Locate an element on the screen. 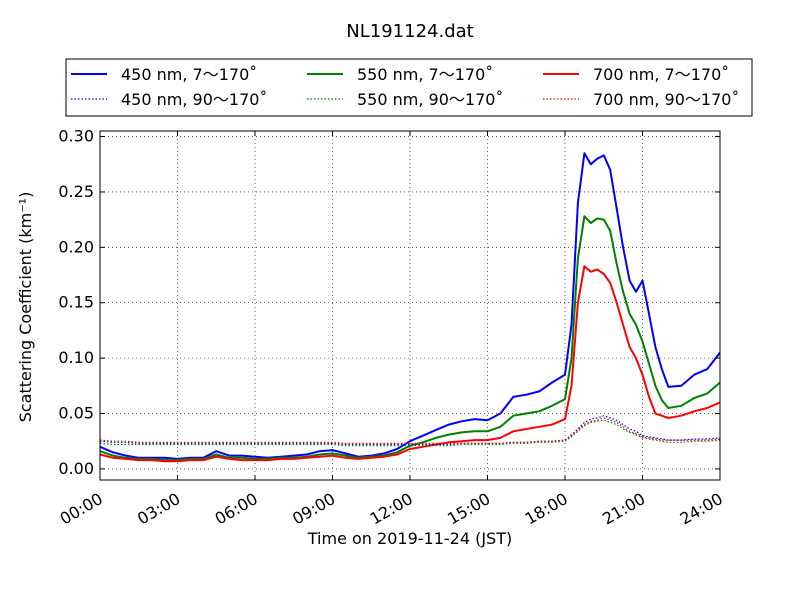  y-tick-label: 0.10 is located at coordinates (76, 357).